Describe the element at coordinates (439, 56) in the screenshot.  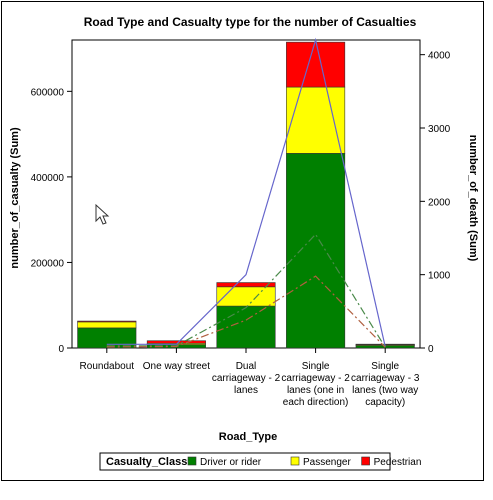
I see `y2-tick-label: 4000` at that location.